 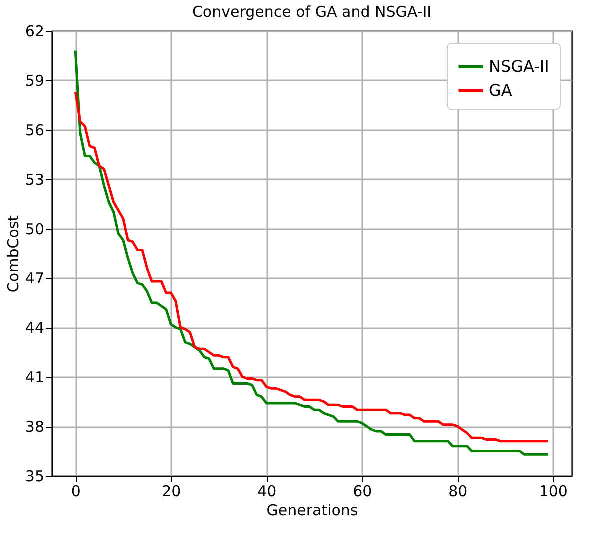 I want to click on x-tick-label: 0, so click(x=76, y=491).